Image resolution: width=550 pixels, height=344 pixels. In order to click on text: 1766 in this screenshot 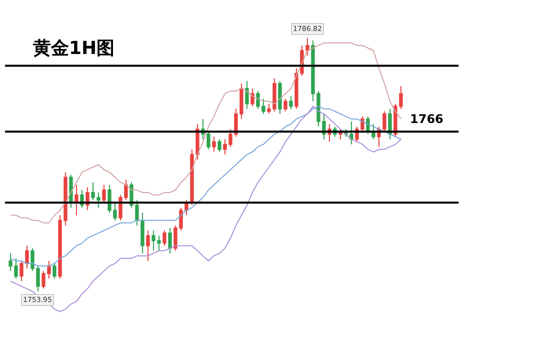, I will do `click(427, 119)`.